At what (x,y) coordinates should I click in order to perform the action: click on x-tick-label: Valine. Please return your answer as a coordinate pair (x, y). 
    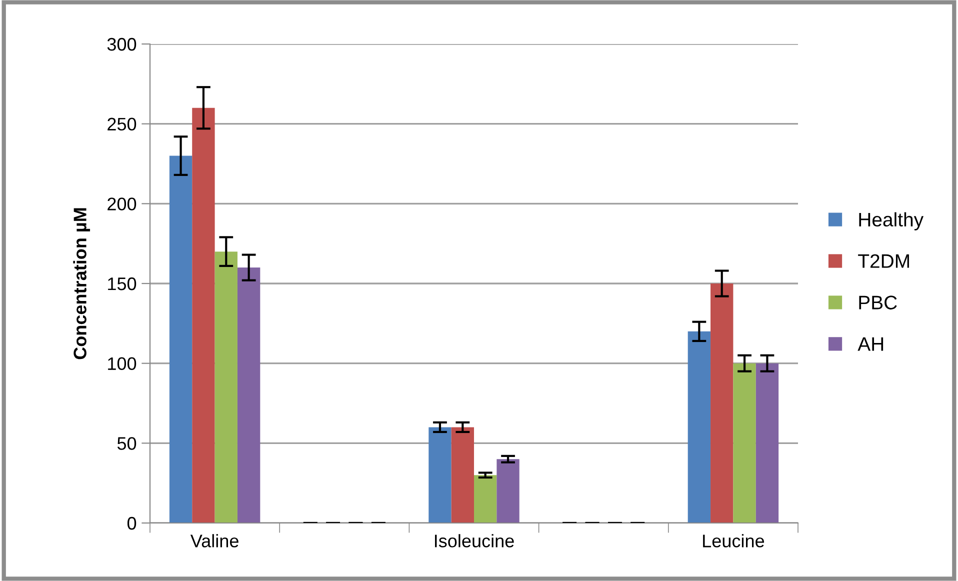
    Looking at the image, I should click on (214, 541).